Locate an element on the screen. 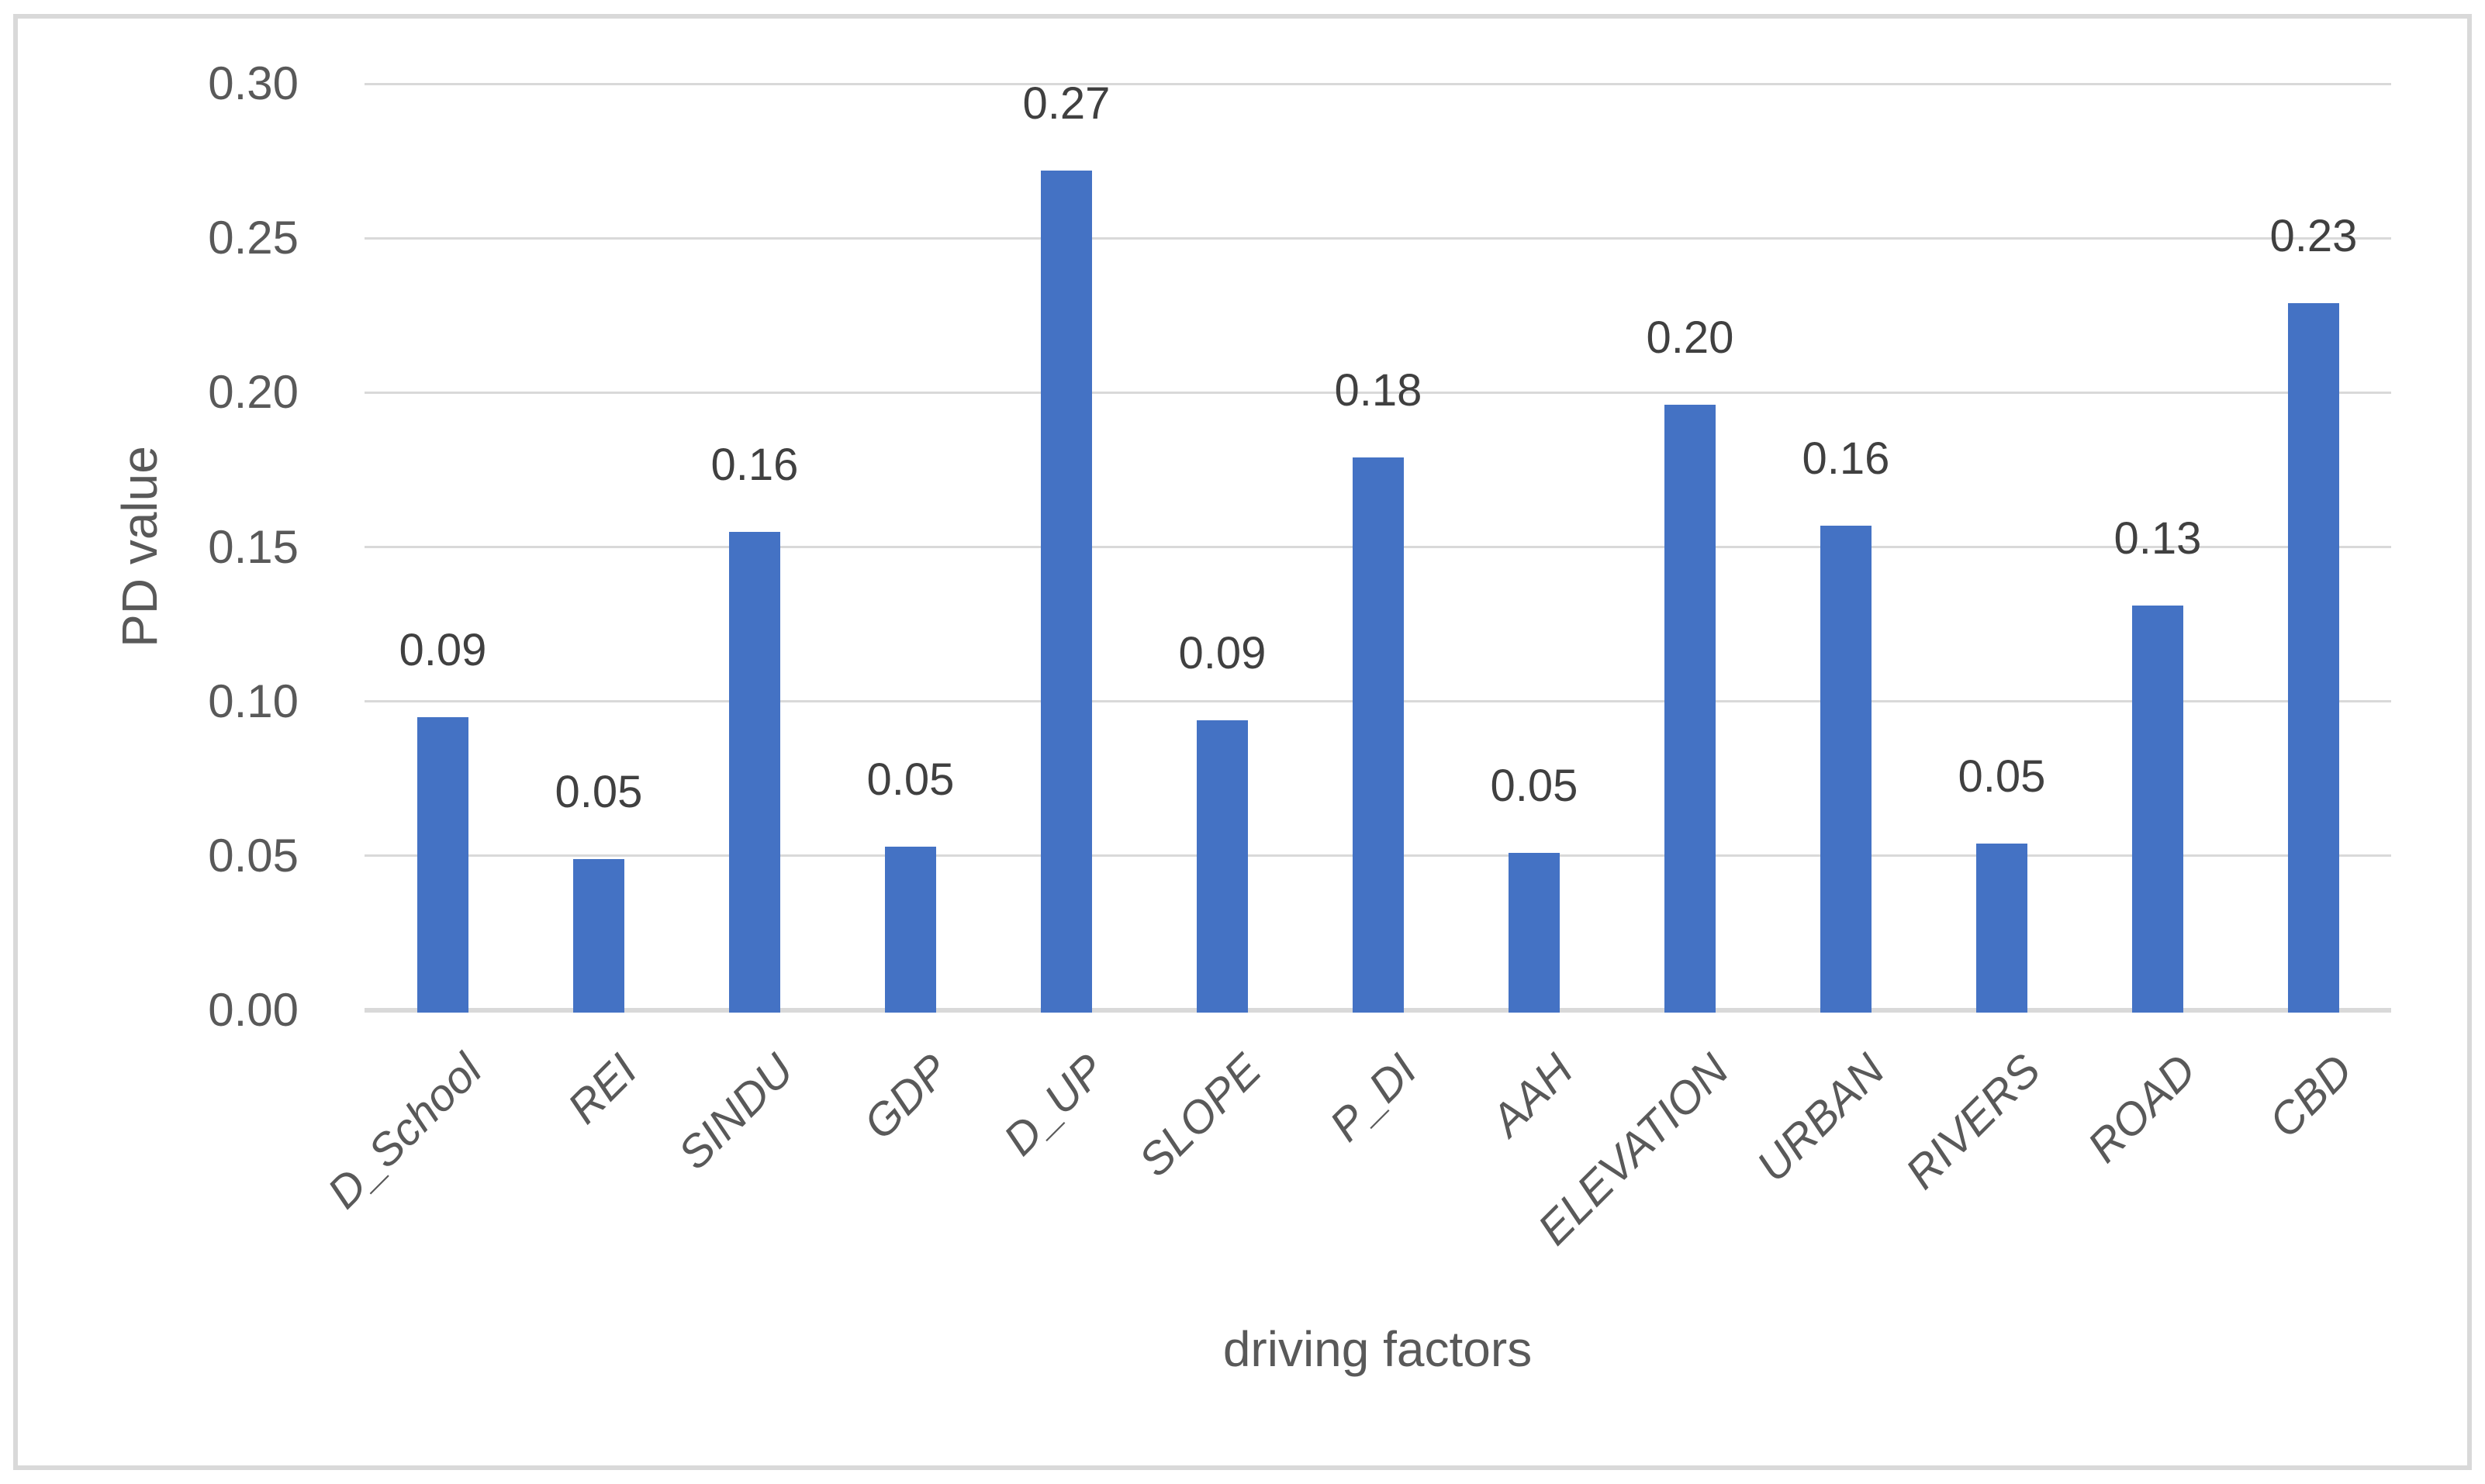  bar-elevation is located at coordinates (1690, 709).